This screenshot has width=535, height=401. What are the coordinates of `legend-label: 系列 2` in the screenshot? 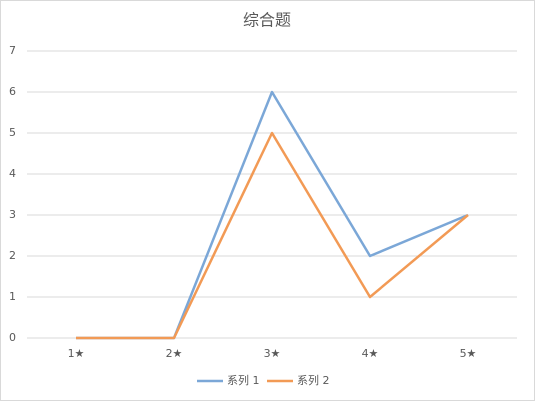 It's located at (313, 380).